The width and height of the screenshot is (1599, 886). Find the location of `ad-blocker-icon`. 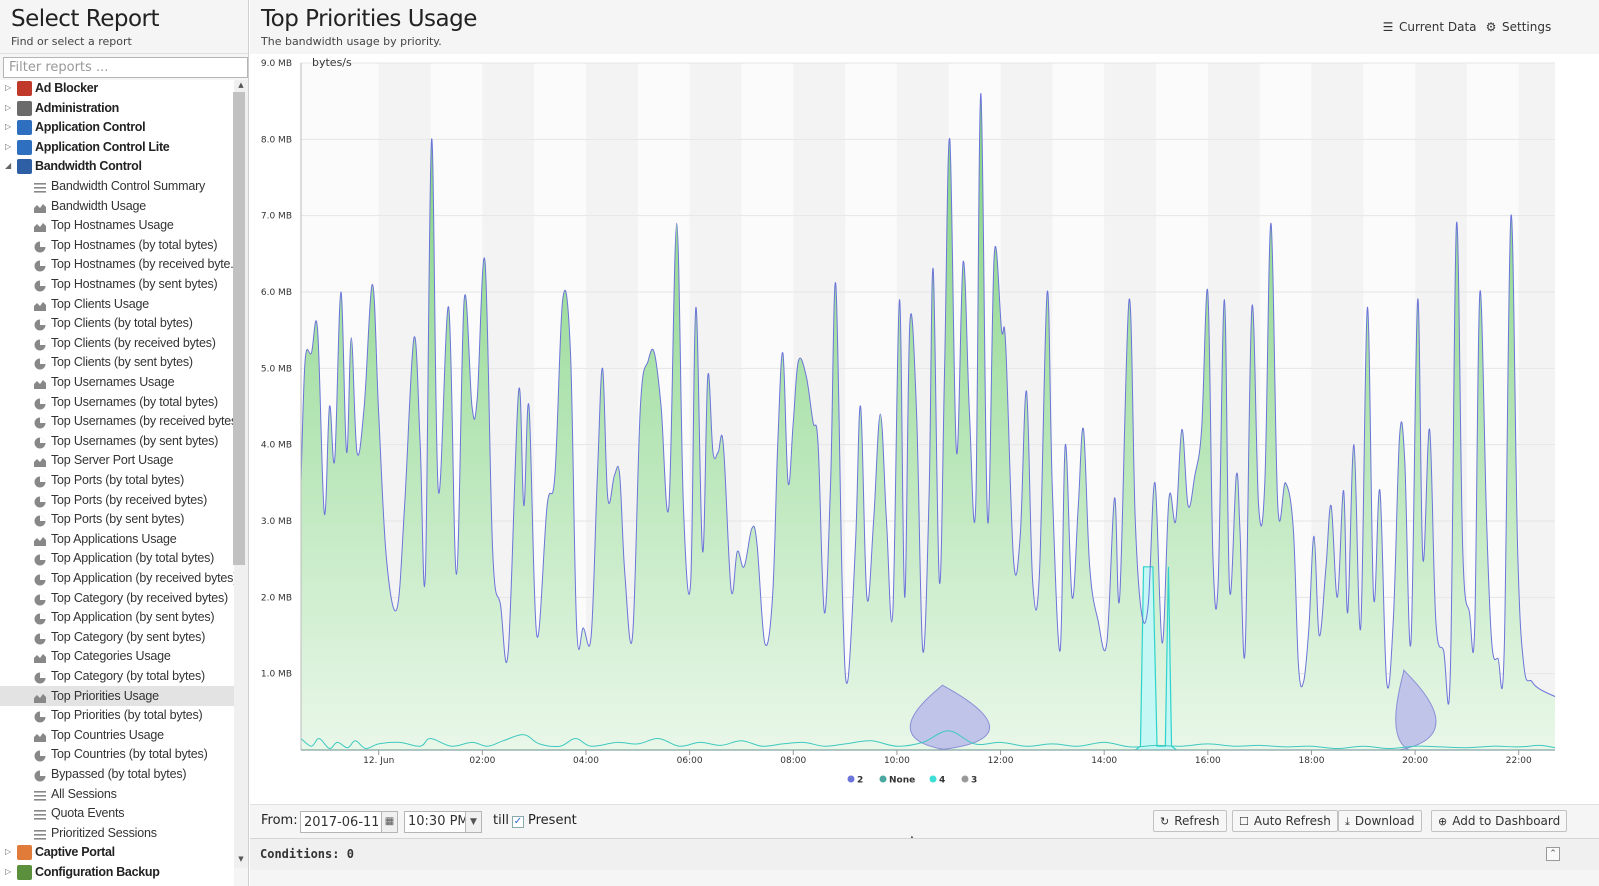

ad-blocker-icon is located at coordinates (24, 88).